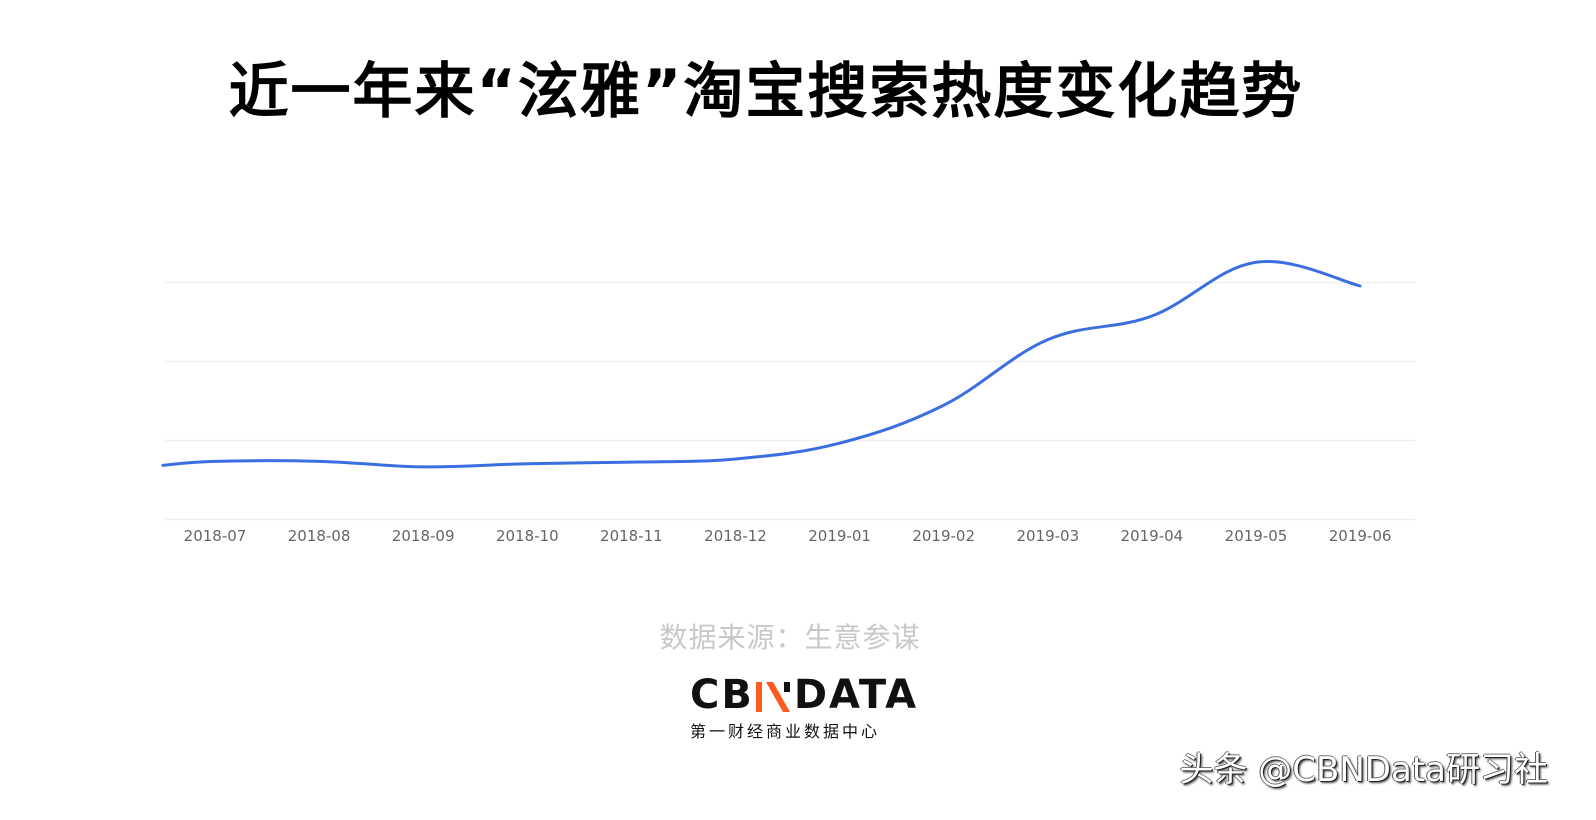 Image resolution: width=1596 pixels, height=820 pixels. What do you see at coordinates (1047, 536) in the screenshot?
I see `x-tick-label: 2019-03` at bounding box center [1047, 536].